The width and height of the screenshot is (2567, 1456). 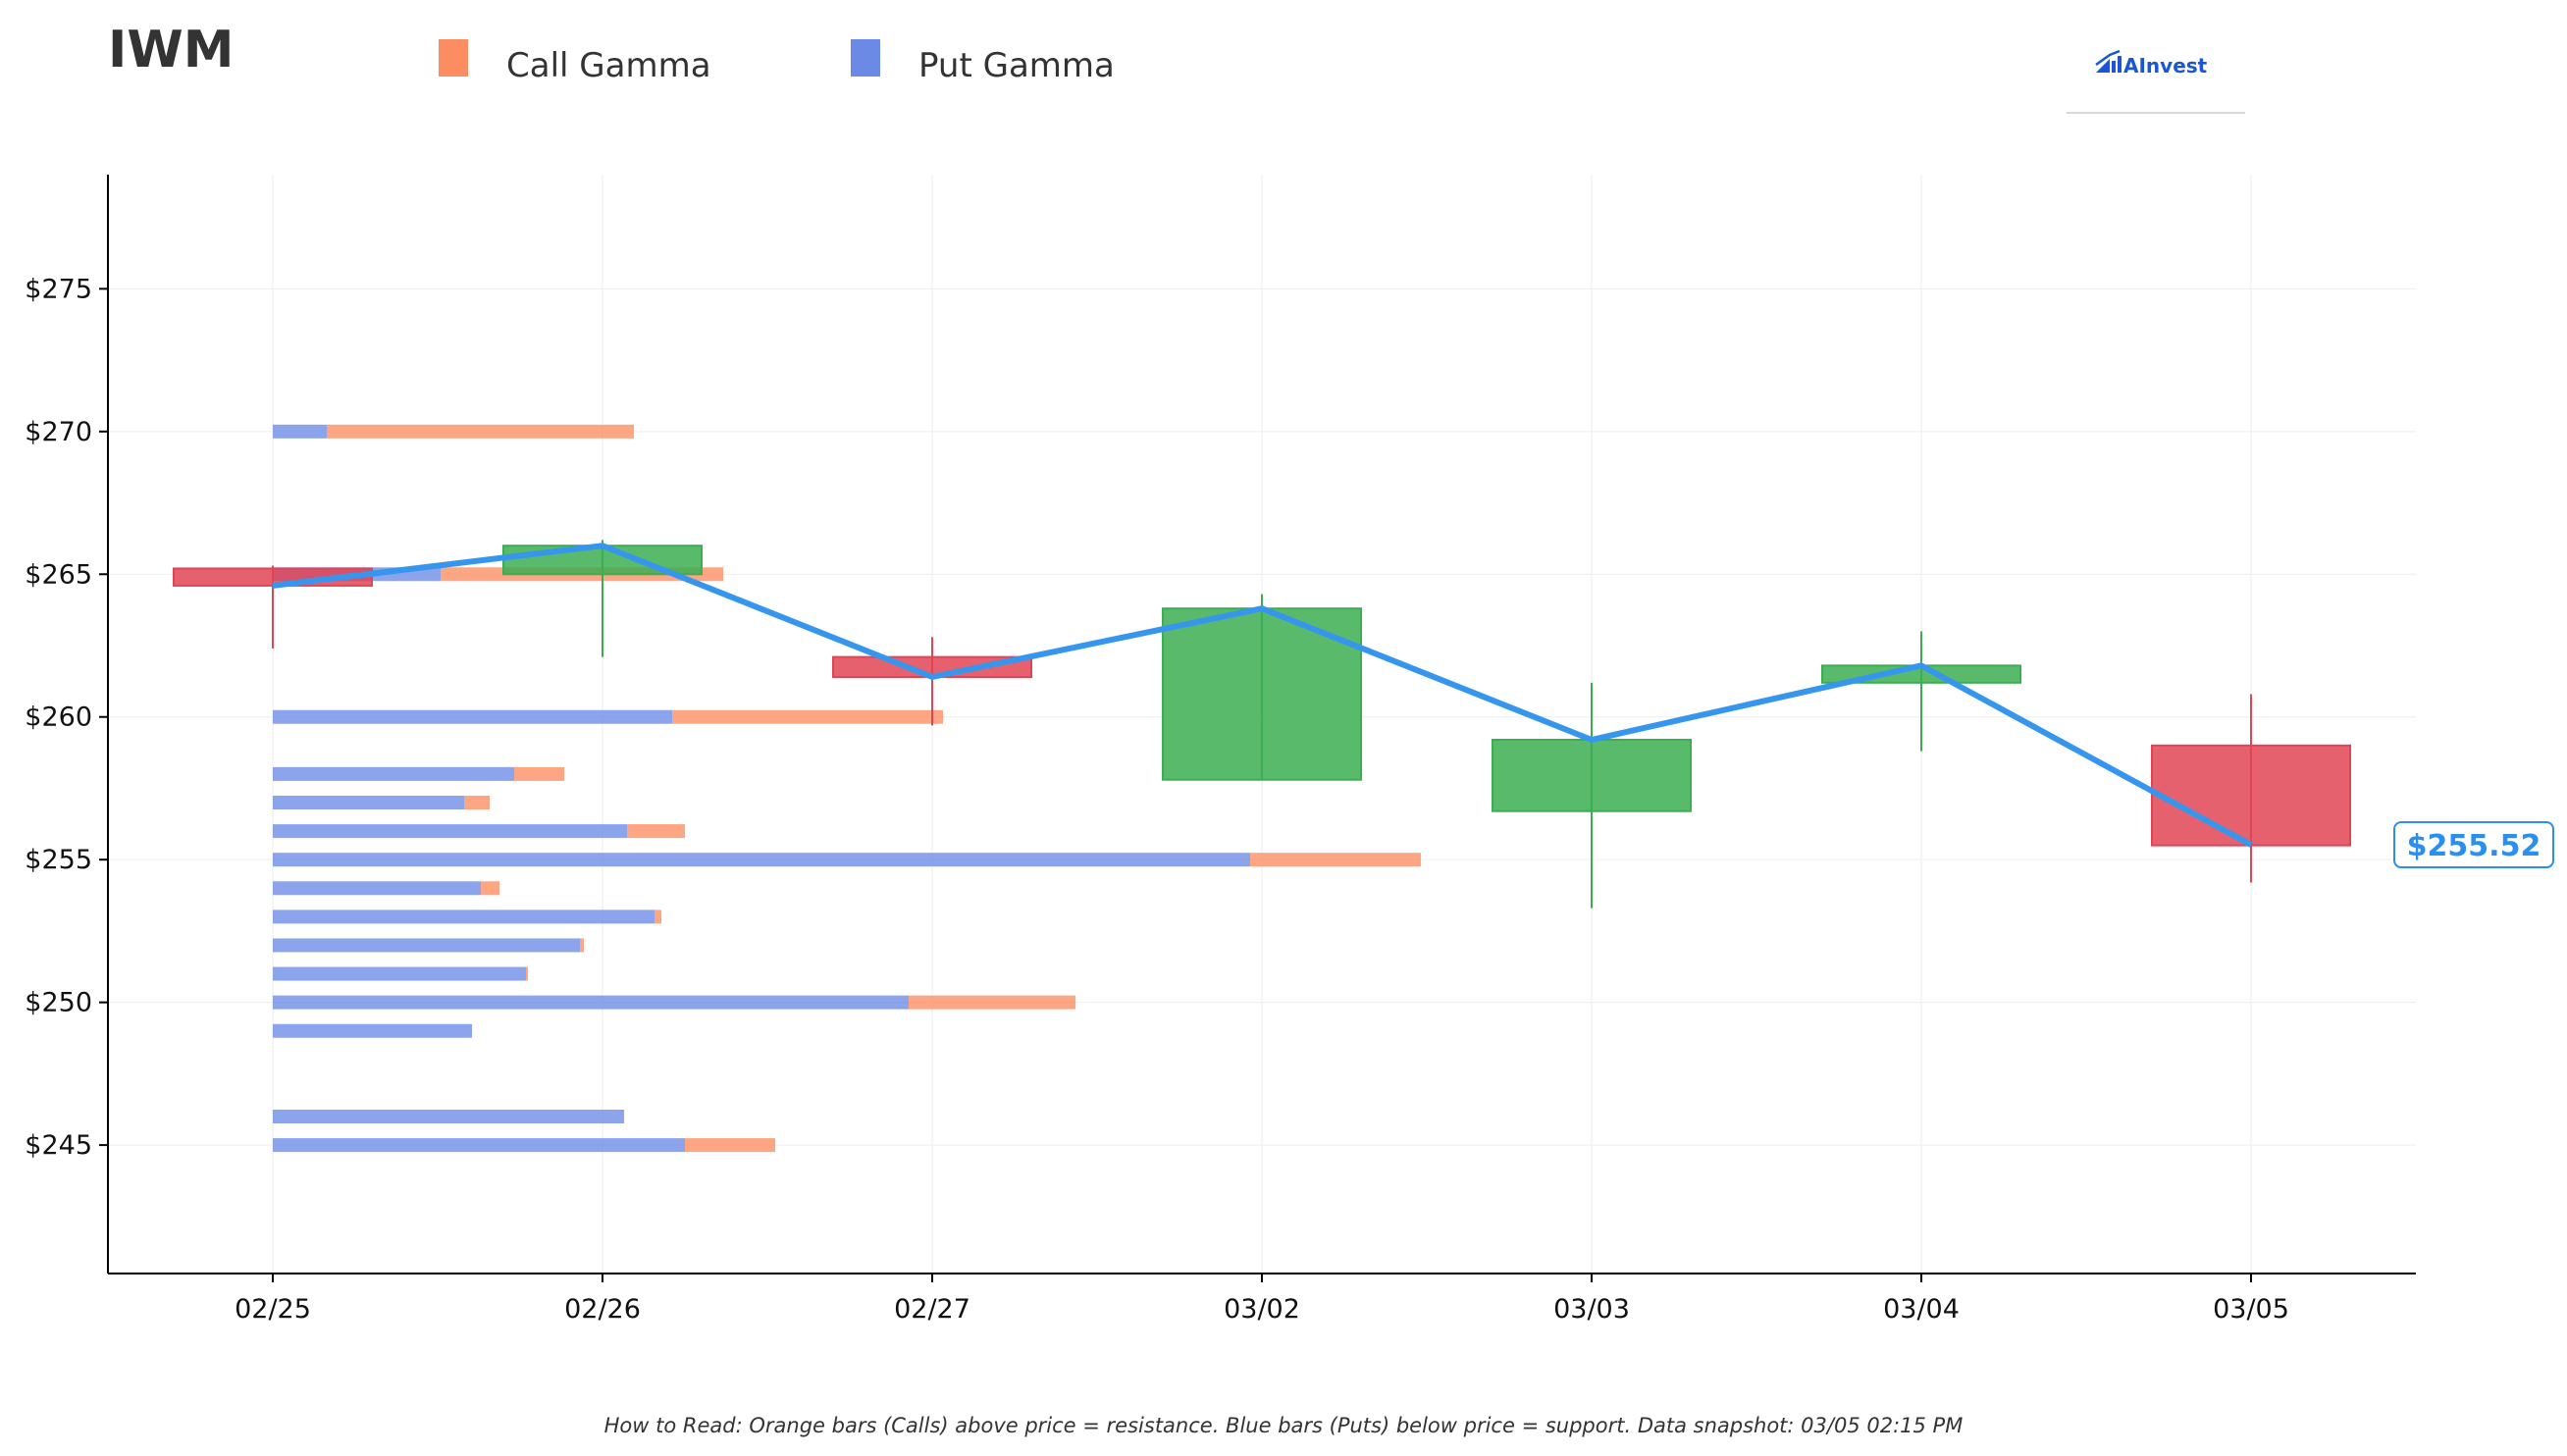 I want to click on x-tick-label: 03/04, so click(x=1922, y=1309).